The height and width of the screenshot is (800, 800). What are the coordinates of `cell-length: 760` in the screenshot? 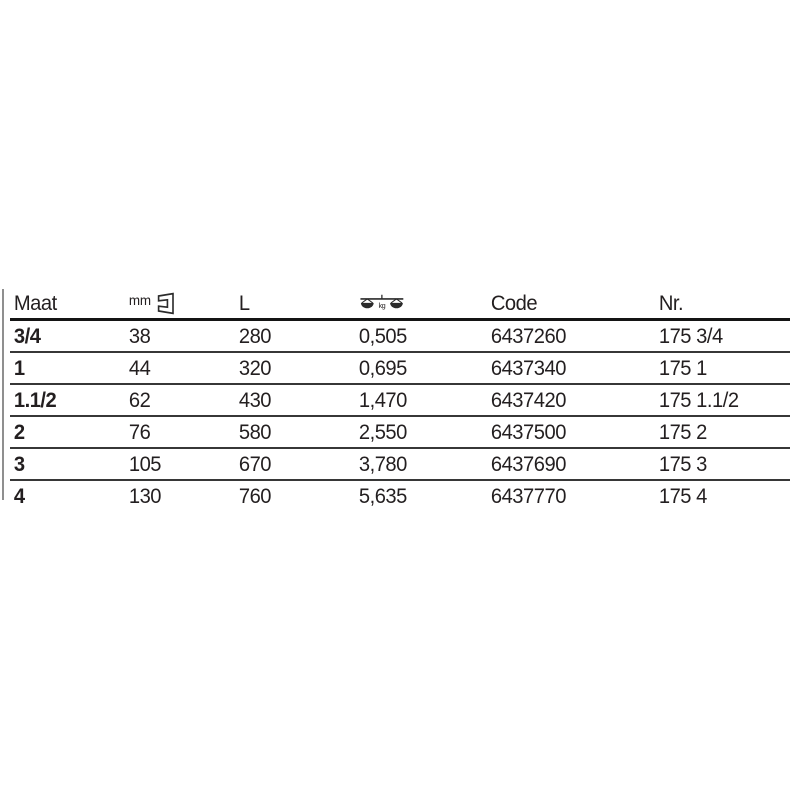 It's located at (255, 496).